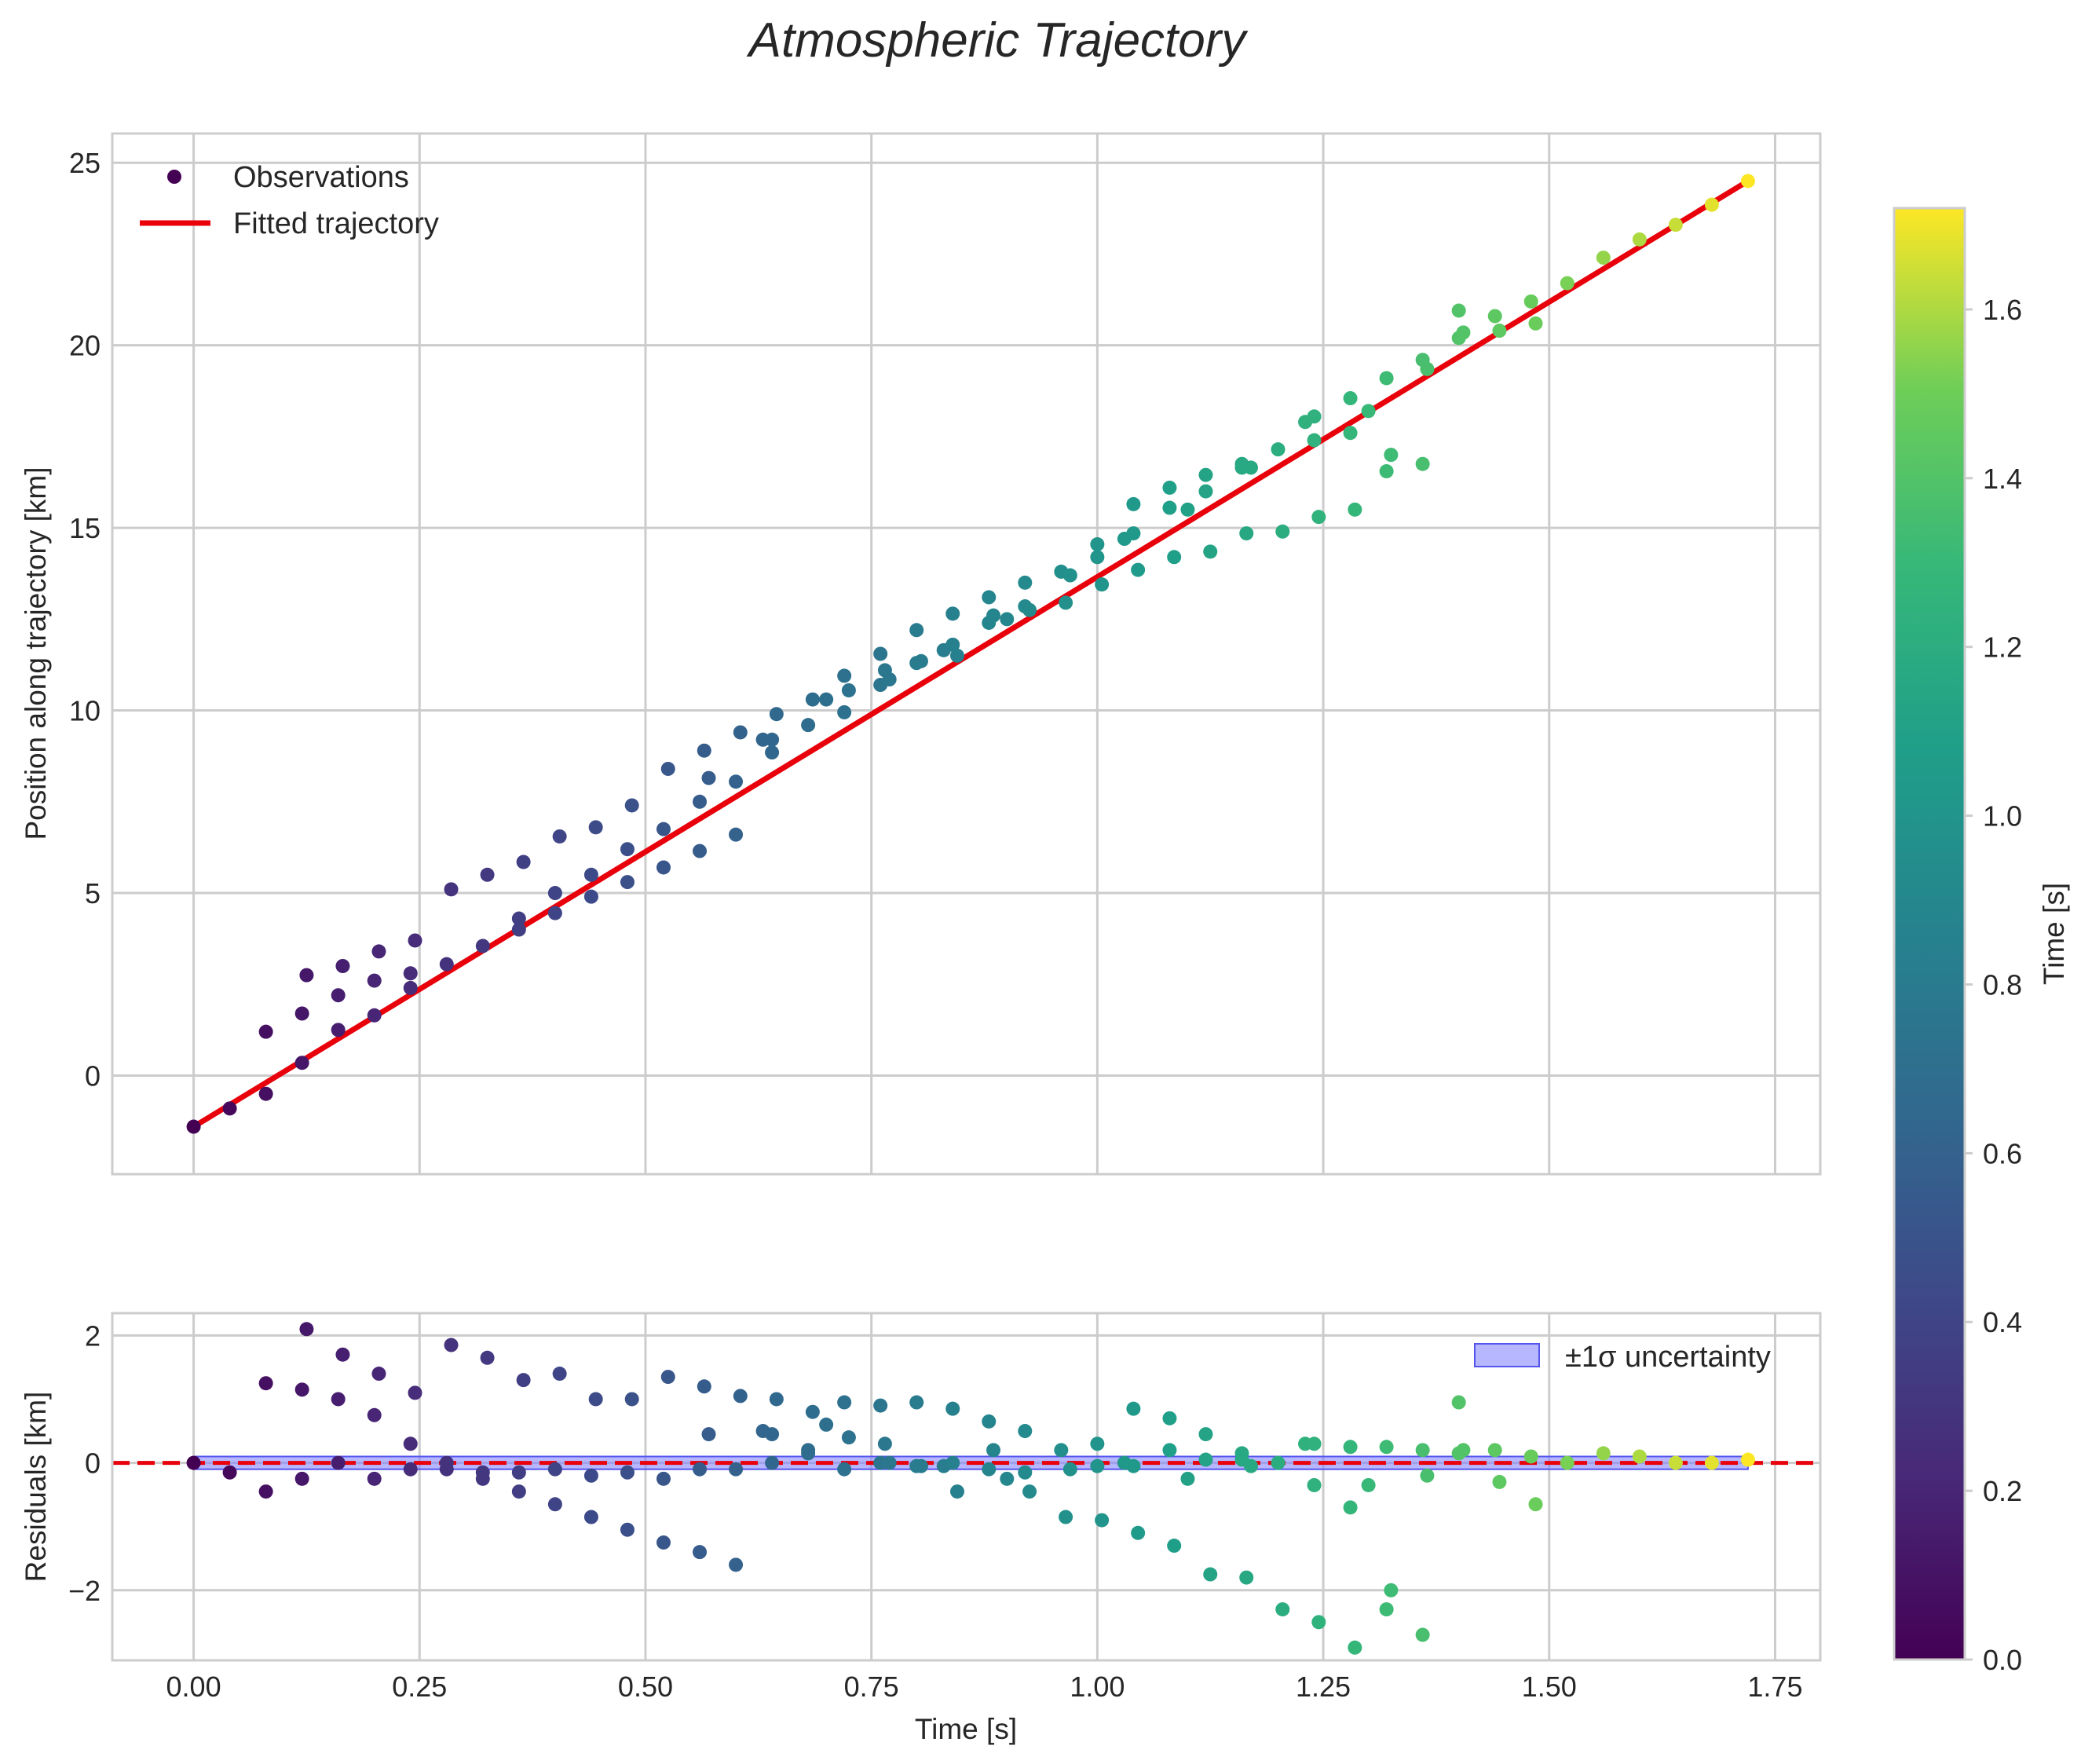 The image size is (2081, 1764). Describe the element at coordinates (1930, 934) in the screenshot. I see `colorbar-gradient` at that location.